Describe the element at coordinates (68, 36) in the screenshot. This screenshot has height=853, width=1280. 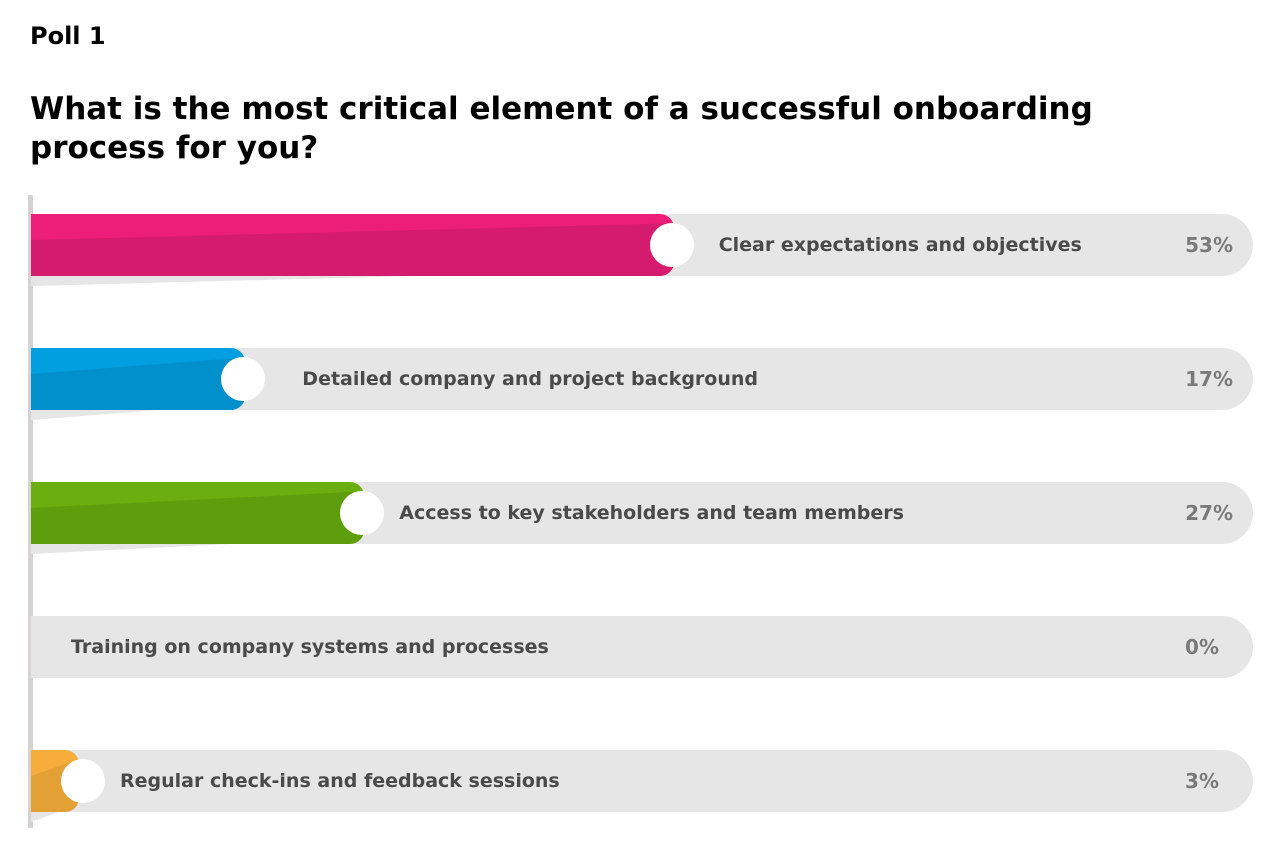
I see `poll-label: Poll 1` at that location.